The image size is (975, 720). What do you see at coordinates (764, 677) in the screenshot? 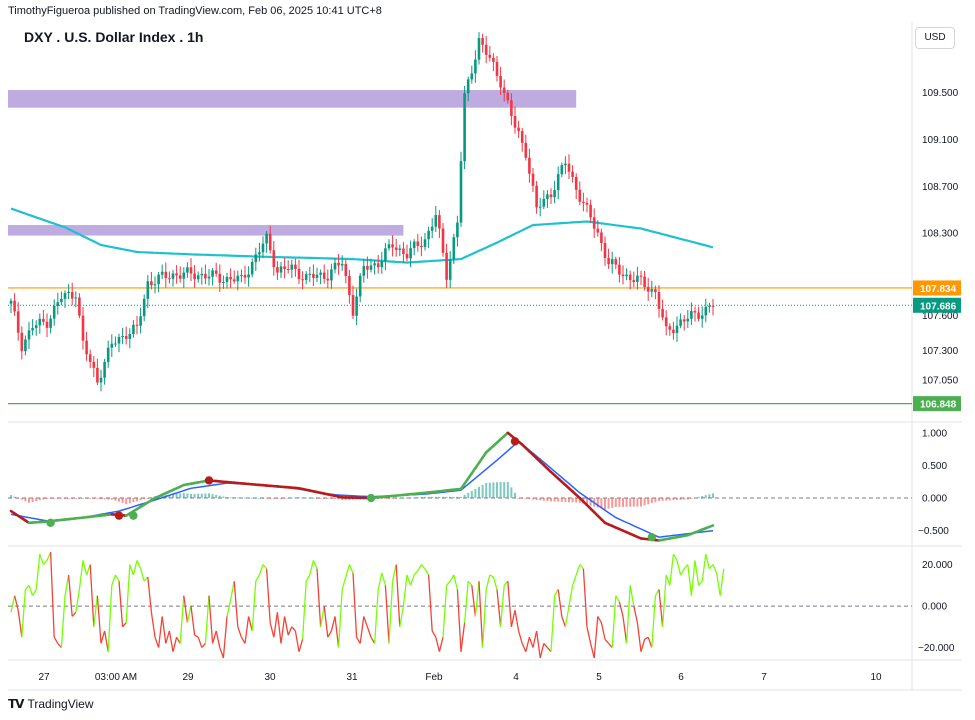
I see `time-tick-label: 7` at bounding box center [764, 677].